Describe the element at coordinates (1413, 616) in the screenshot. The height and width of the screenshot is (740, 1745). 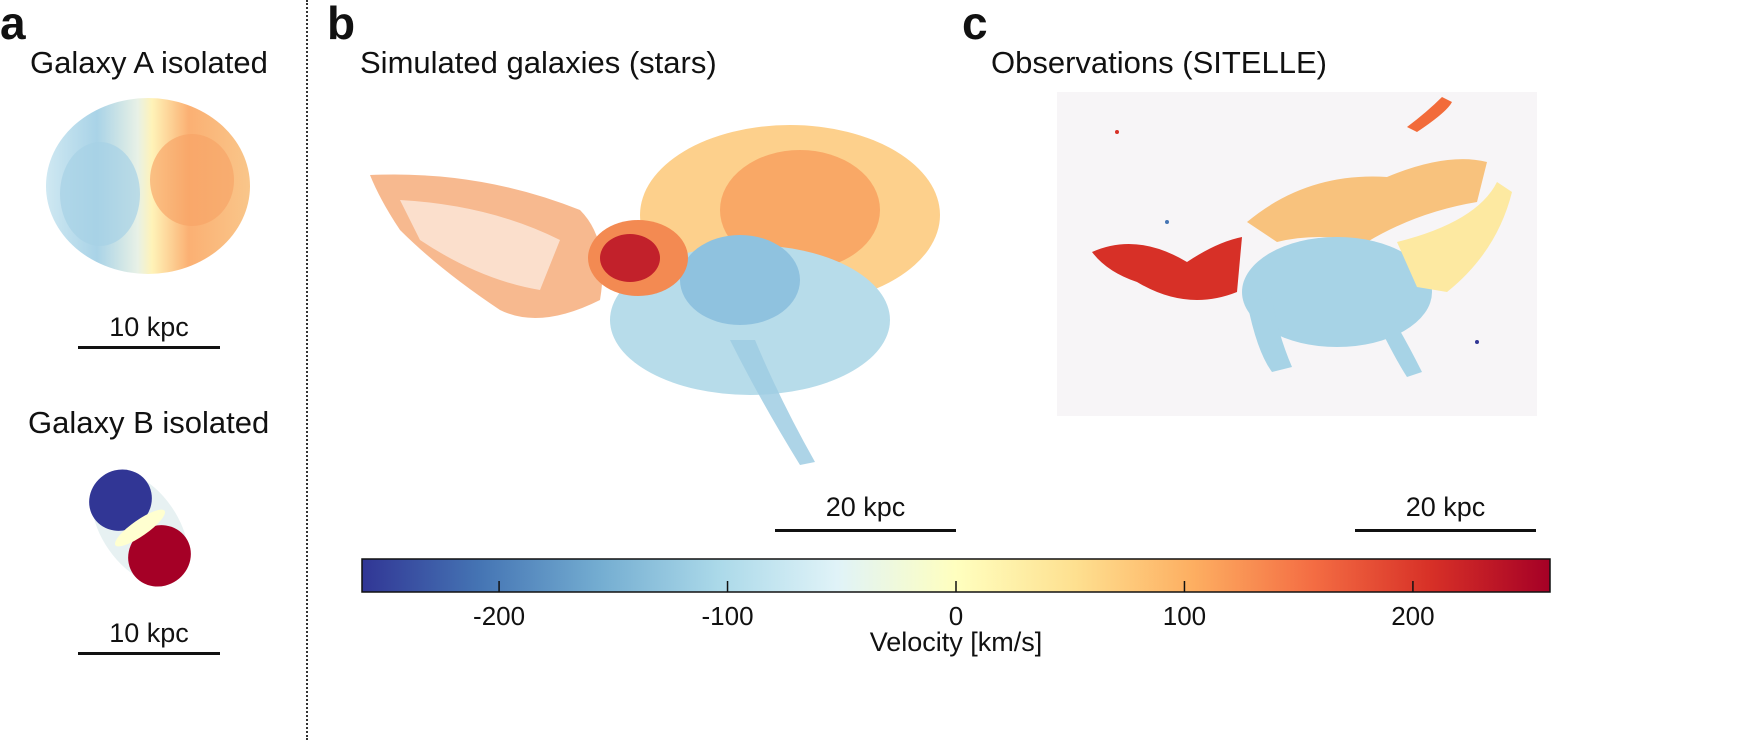
I see `colorbar-tick-label: 200` at that location.